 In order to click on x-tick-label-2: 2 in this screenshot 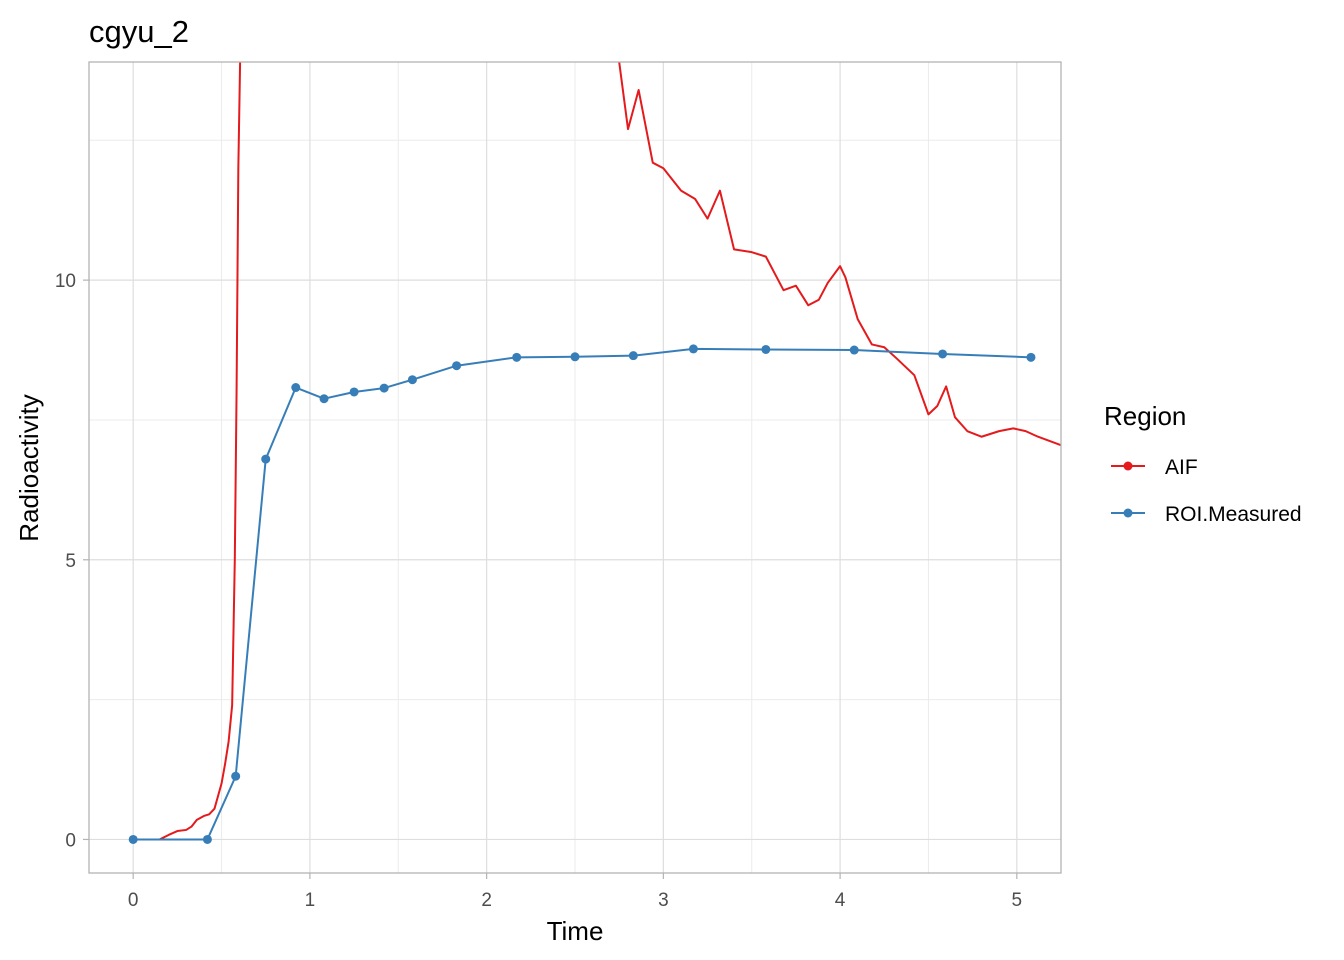, I will do `click(486, 900)`.